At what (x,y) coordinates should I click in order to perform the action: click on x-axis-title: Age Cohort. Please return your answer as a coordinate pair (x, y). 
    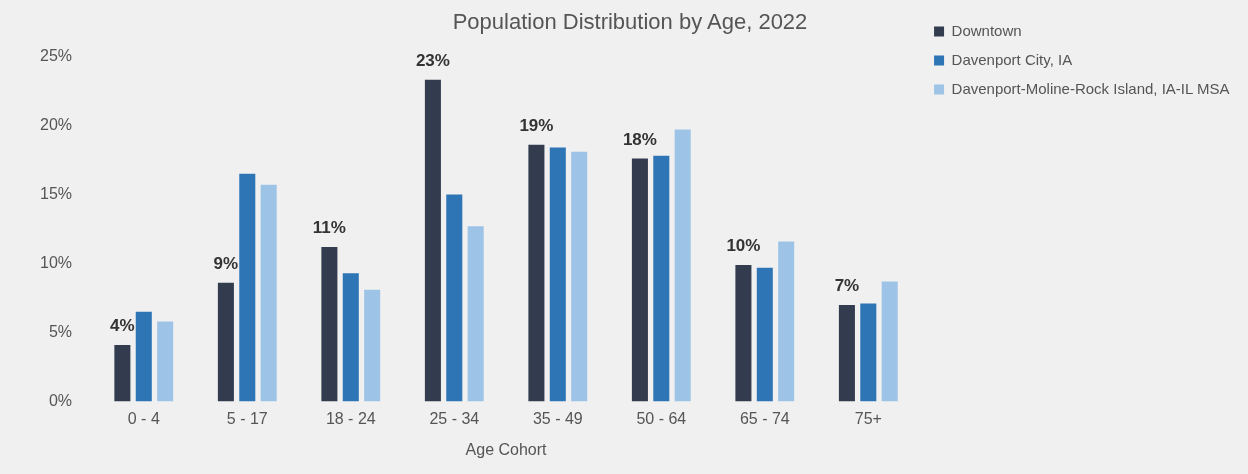
    Looking at the image, I should click on (506, 449).